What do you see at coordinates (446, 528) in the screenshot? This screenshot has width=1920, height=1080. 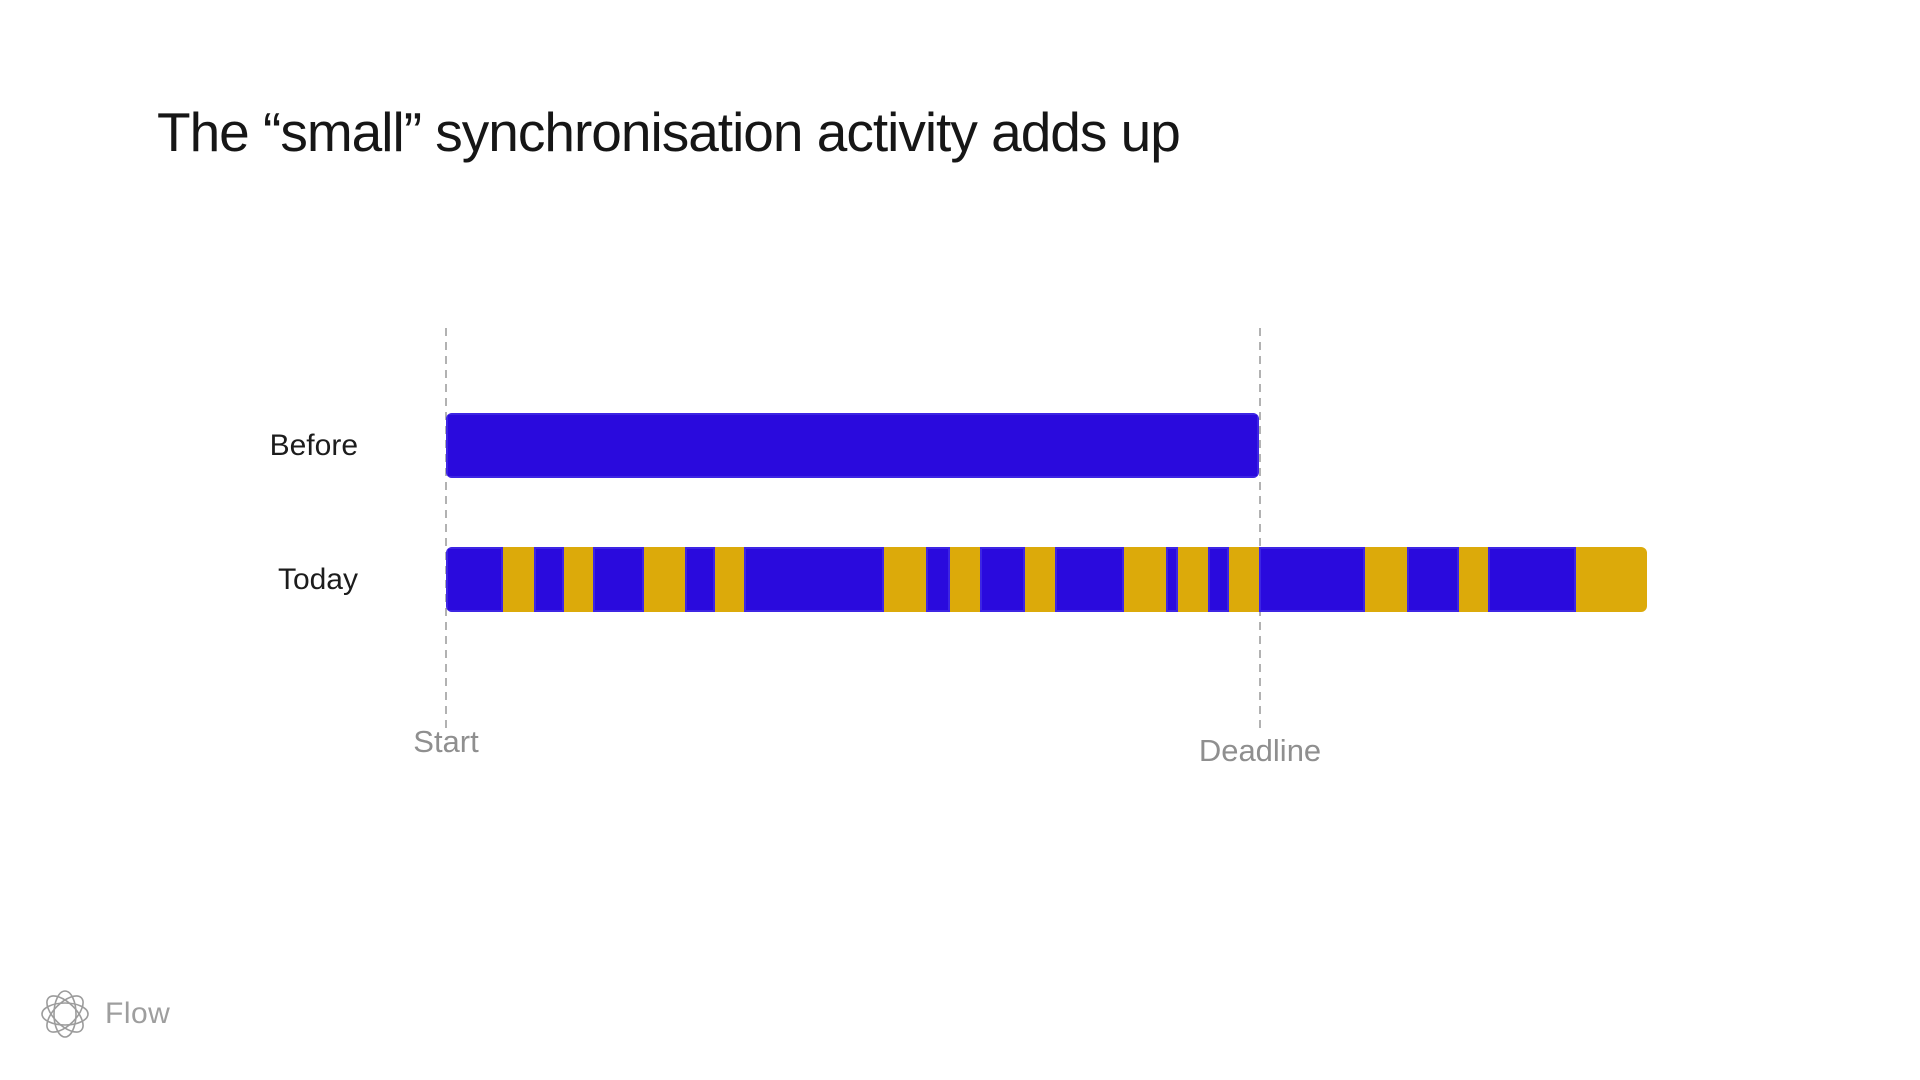 I see `marker-line-start` at bounding box center [446, 528].